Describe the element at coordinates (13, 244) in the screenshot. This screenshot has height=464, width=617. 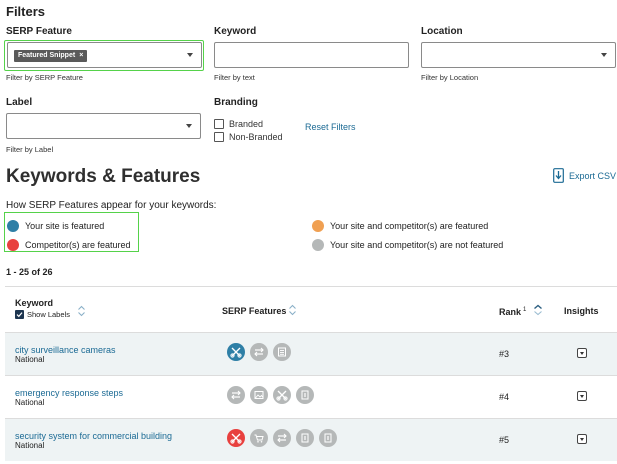
I see `red-dot-icon` at that location.